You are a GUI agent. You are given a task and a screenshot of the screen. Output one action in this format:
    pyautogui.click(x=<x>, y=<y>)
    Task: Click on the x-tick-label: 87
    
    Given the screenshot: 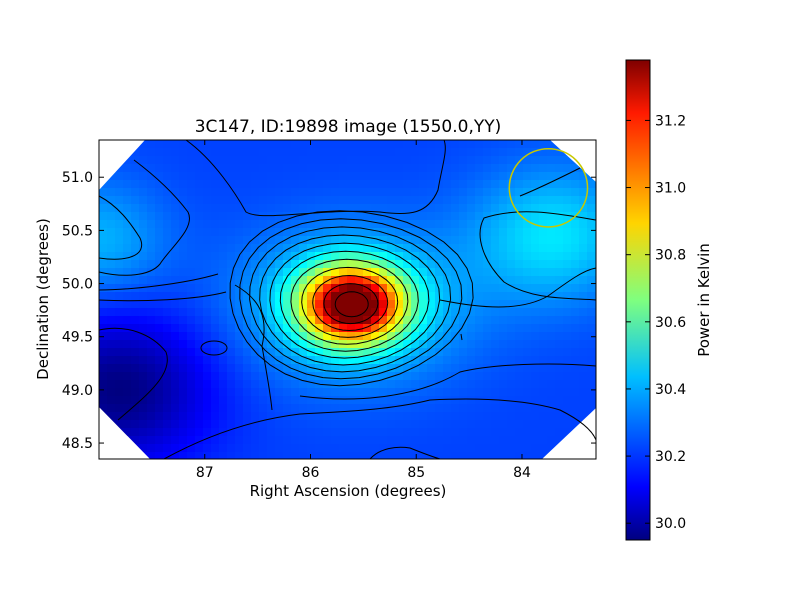 What is the action you would take?
    pyautogui.click(x=205, y=473)
    